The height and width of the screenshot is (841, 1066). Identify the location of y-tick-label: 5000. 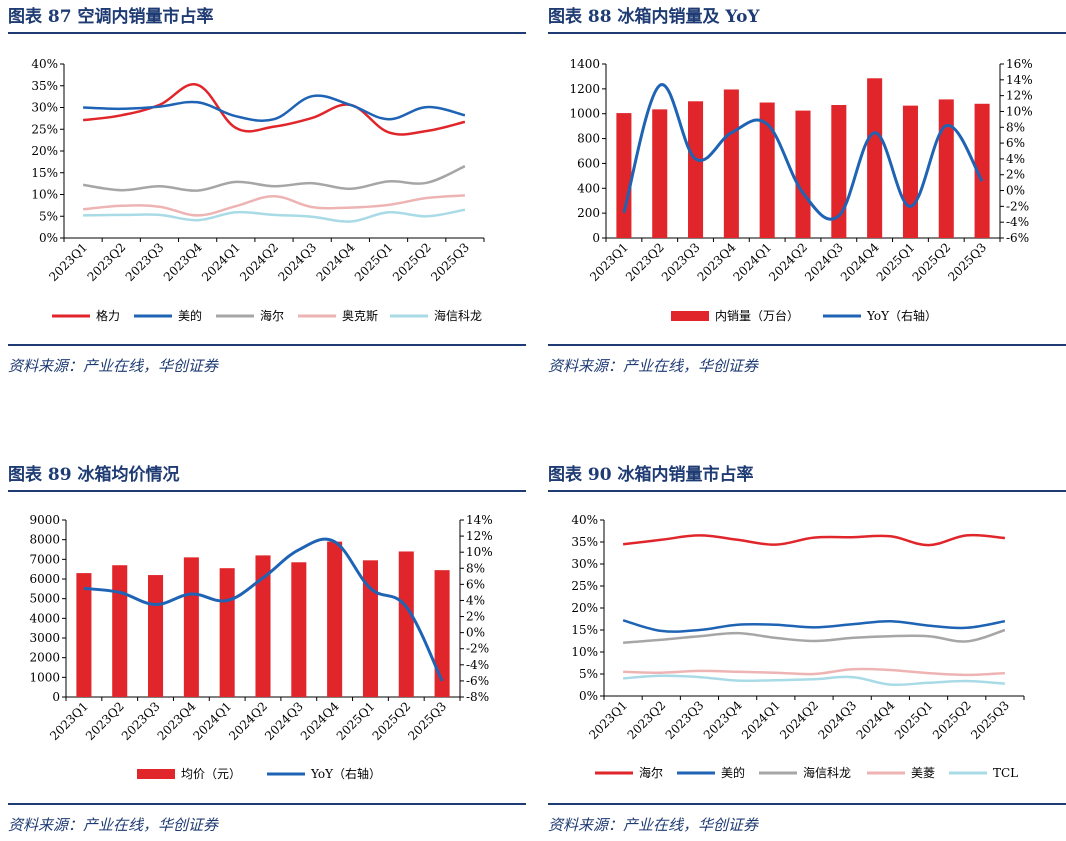
(44, 599).